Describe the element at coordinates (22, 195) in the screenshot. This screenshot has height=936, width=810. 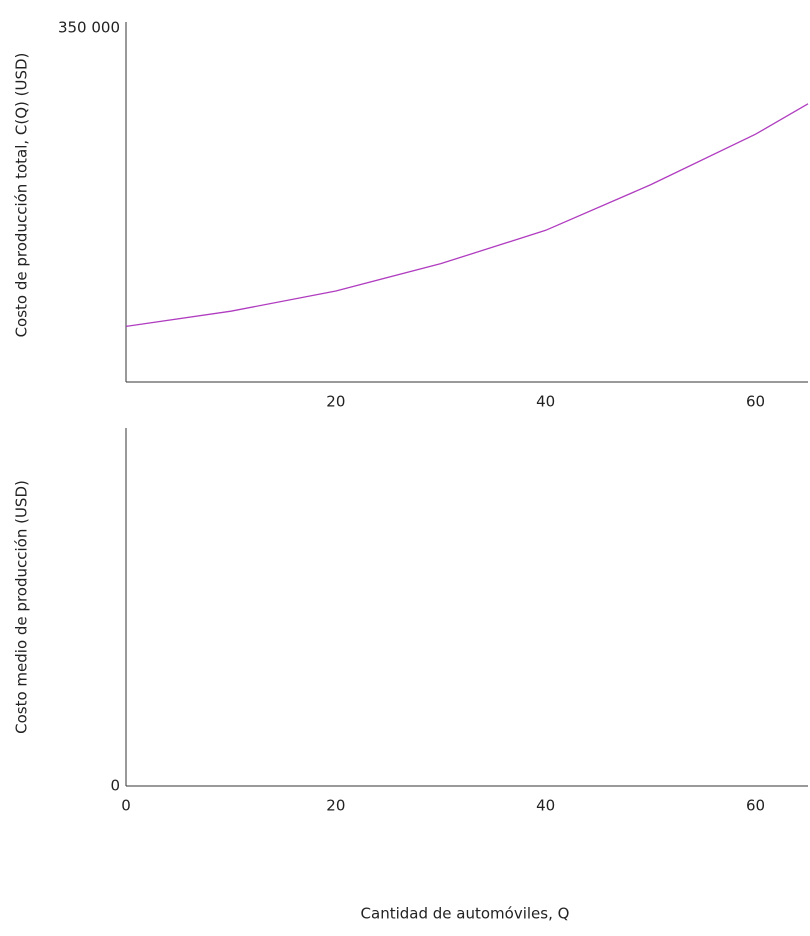
I see `y-axis-label: Costo de producción total, C(Q) (USD)` at that location.